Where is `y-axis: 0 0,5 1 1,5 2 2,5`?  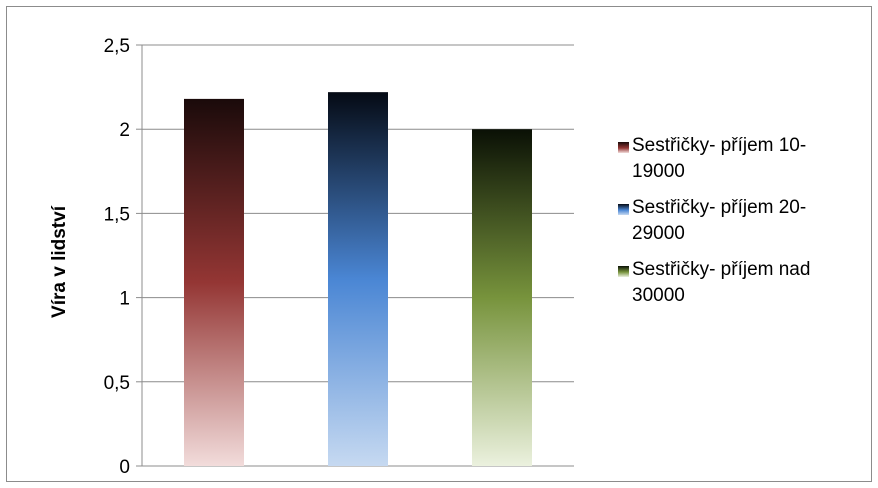 y-axis: 0 0,5 1 1,5 2 2,5 is located at coordinates (123, 257).